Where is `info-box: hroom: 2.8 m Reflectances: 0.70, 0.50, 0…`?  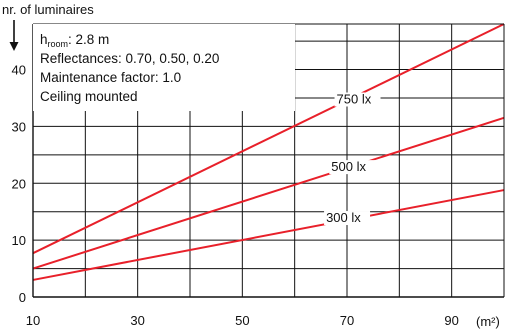
info-box: hroom: 2.8 m Reflectances: 0.70, 0.50, 0… is located at coordinates (164, 67).